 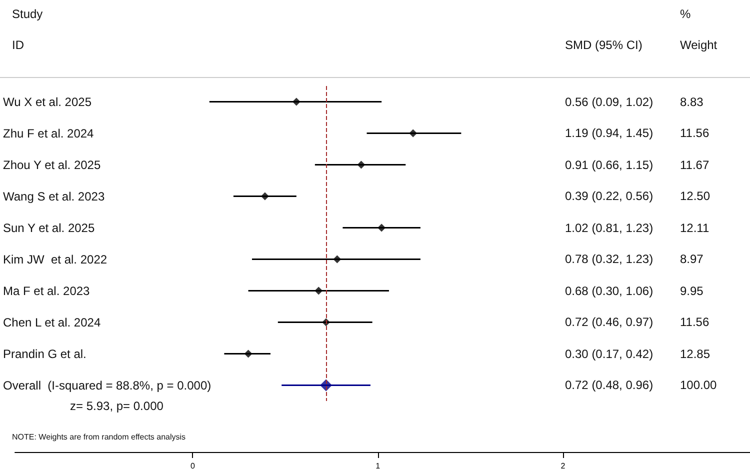 I want to click on annotation: 12.11, so click(x=695, y=227).